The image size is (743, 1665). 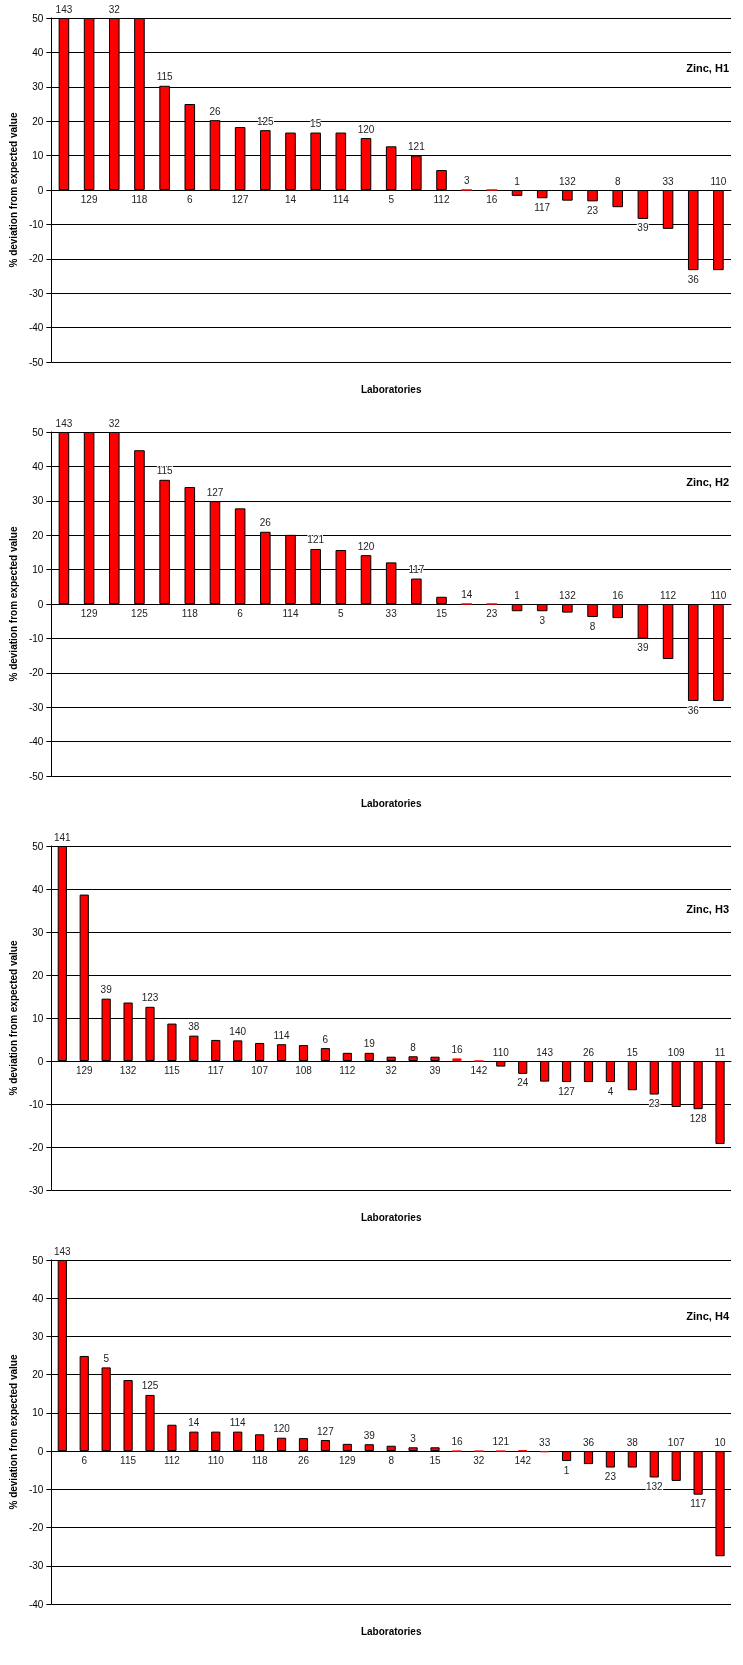 I want to click on x-tick-label: 142, so click(x=523, y=1460).